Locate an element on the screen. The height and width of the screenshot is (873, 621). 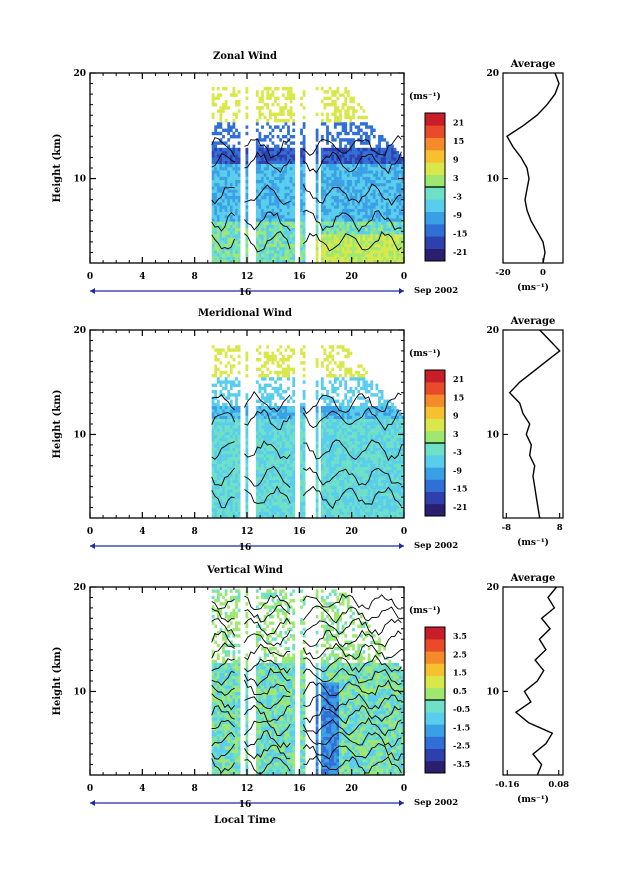
contour-line is located at coordinates (352, 145).